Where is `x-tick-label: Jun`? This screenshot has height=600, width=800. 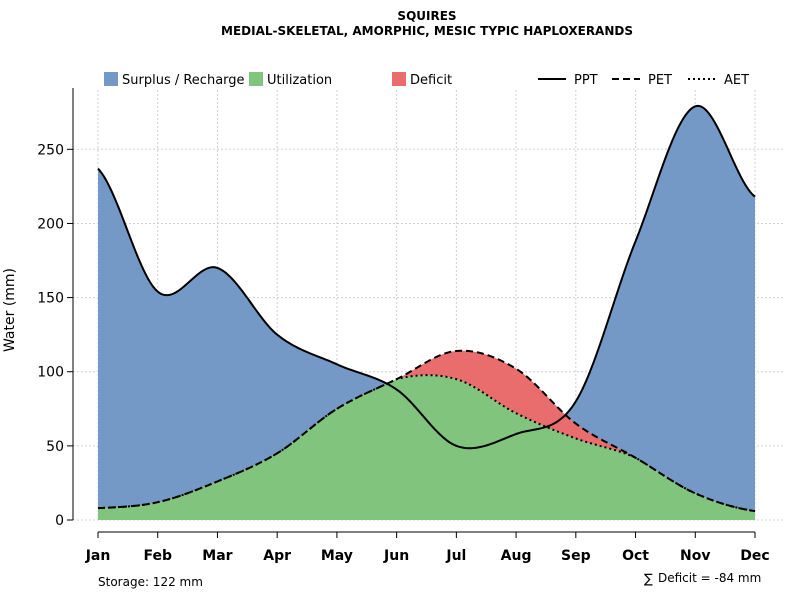 x-tick-label: Jun is located at coordinates (396, 556).